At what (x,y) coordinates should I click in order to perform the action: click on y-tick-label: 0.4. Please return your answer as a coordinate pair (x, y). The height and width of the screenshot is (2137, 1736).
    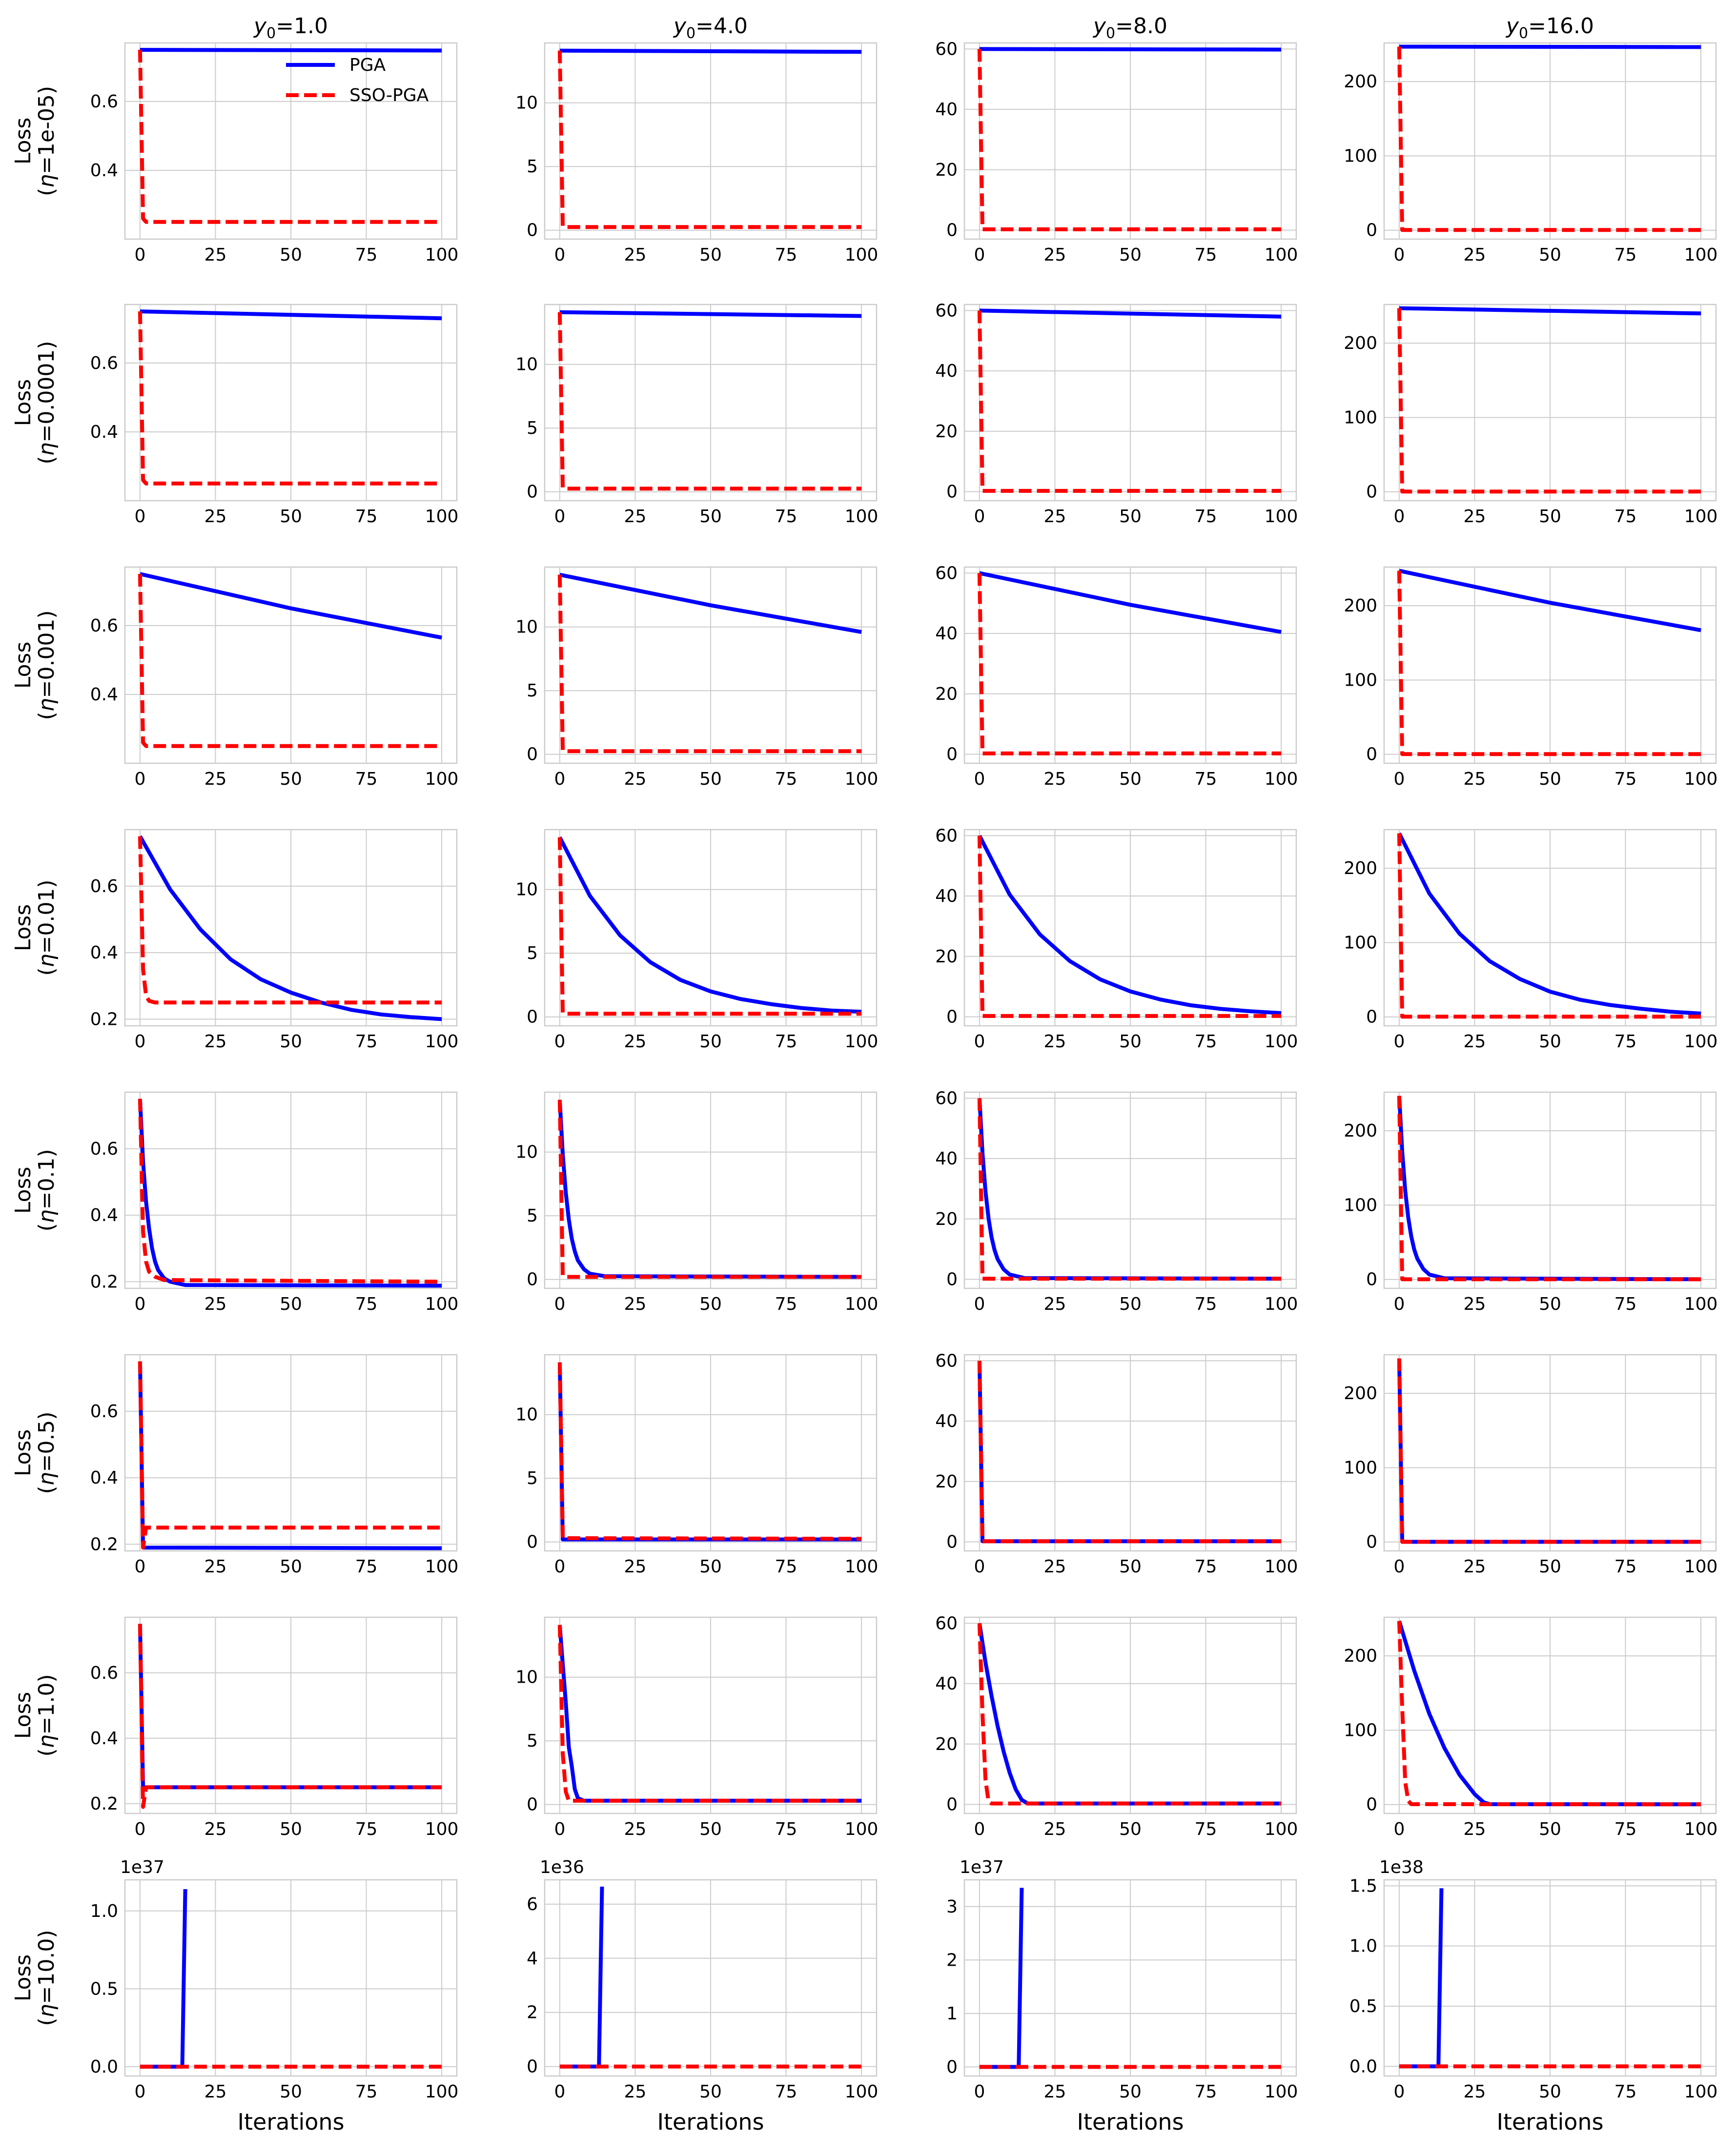
    Looking at the image, I should click on (104, 1739).